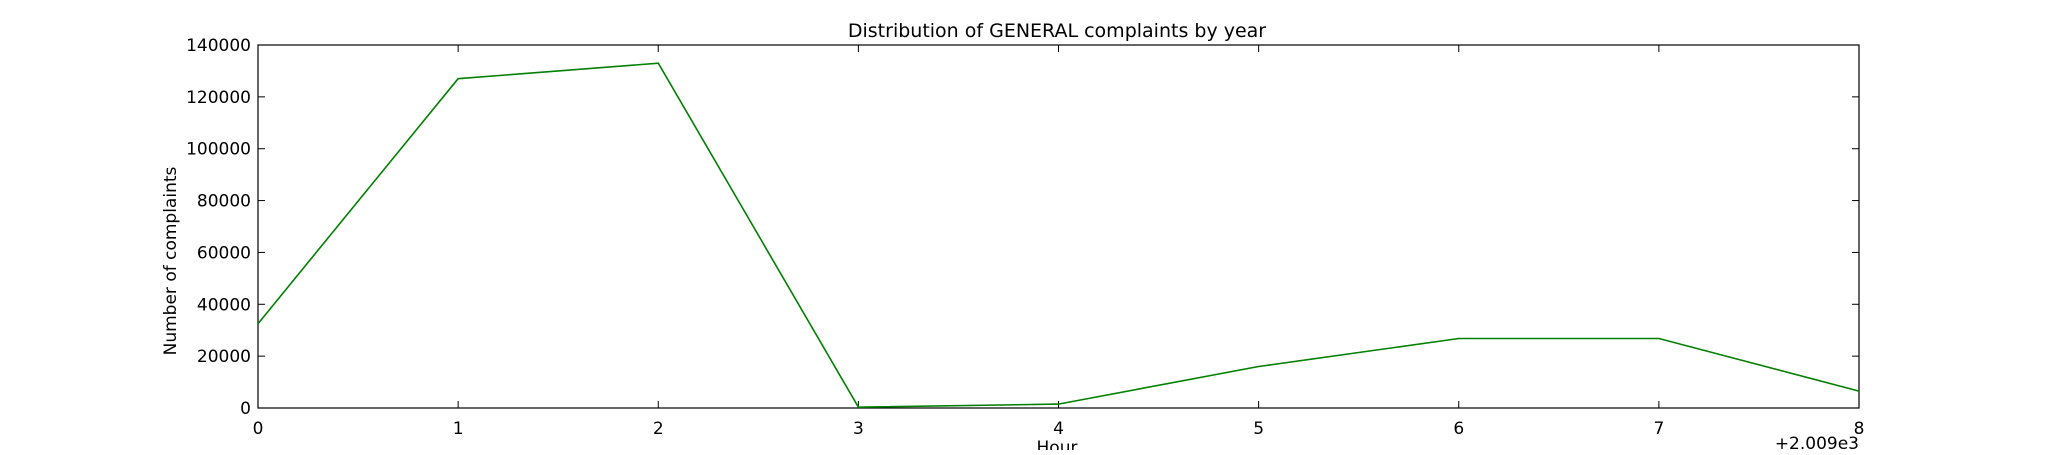  Describe the element at coordinates (218, 150) in the screenshot. I see `y-tick-label: 100000` at that location.